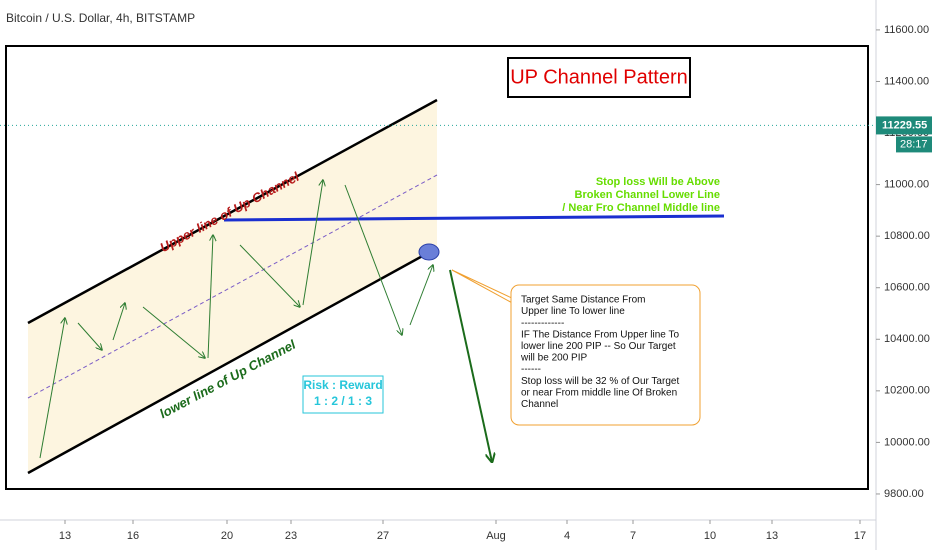  I want to click on countdown: 28:17, so click(914, 144).